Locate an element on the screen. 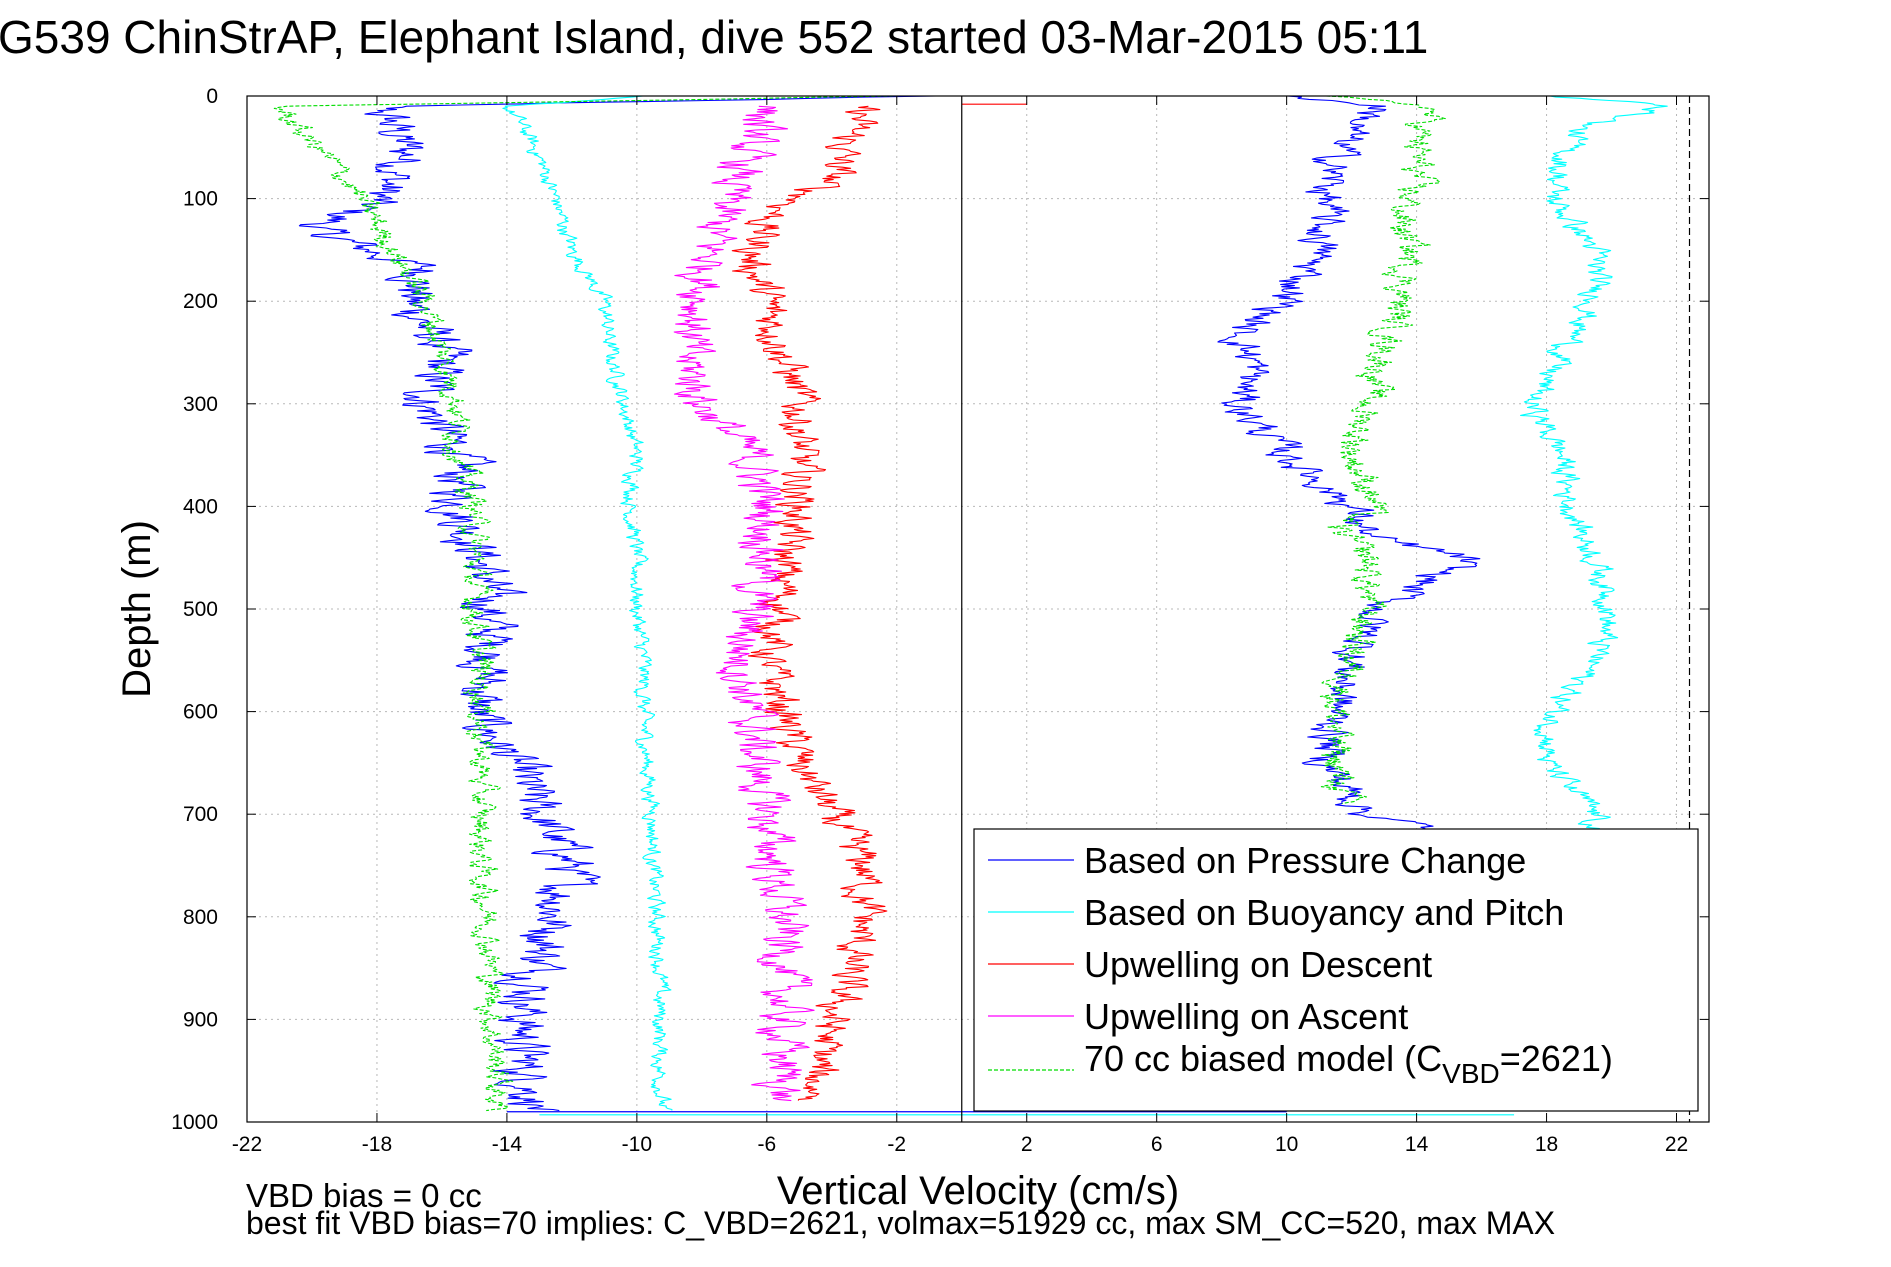  x-tick-label: -22 is located at coordinates (247, 1144).